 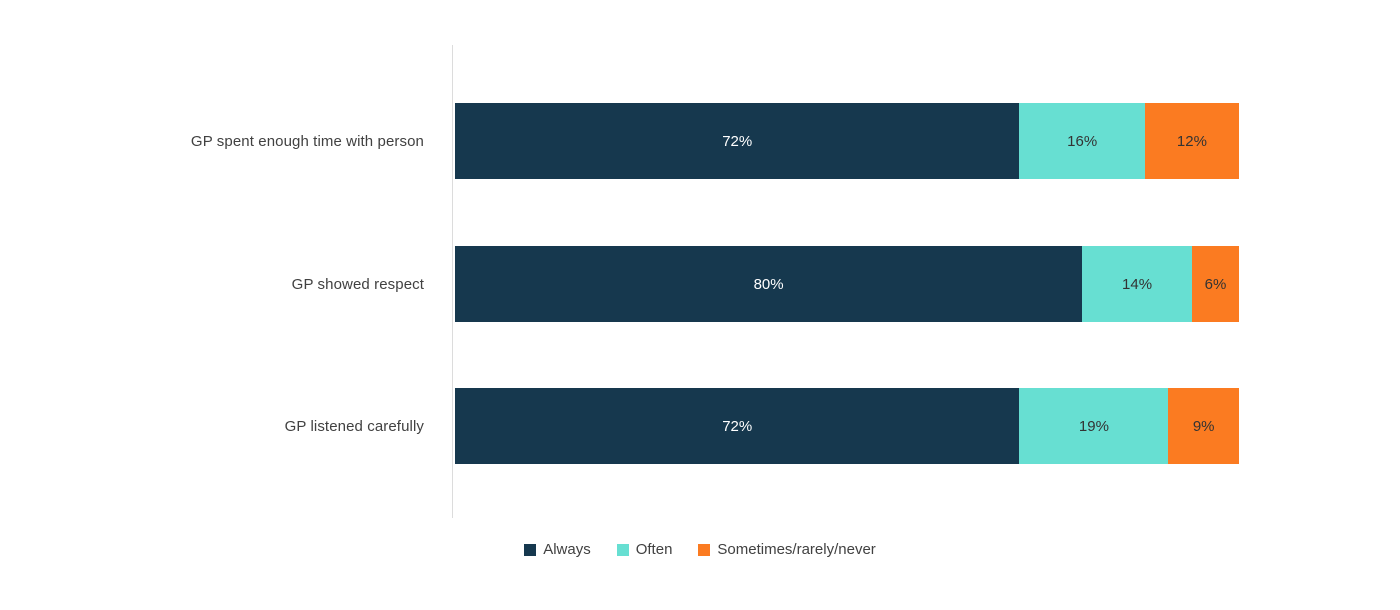 I want to click on legend-swatch-sometimes-rarely-never, so click(x=704, y=549).